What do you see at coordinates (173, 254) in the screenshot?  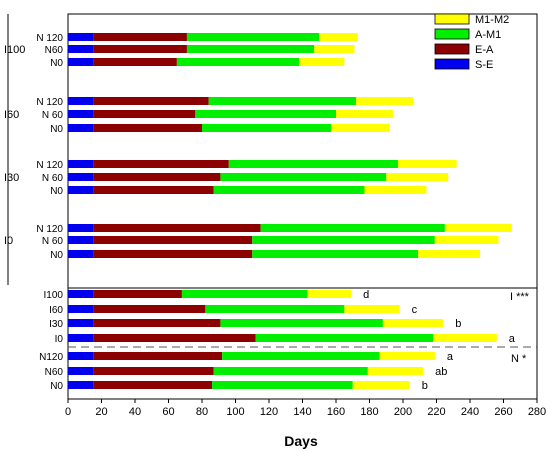 I see `bar-i0-2-seg-e-a` at bounding box center [173, 254].